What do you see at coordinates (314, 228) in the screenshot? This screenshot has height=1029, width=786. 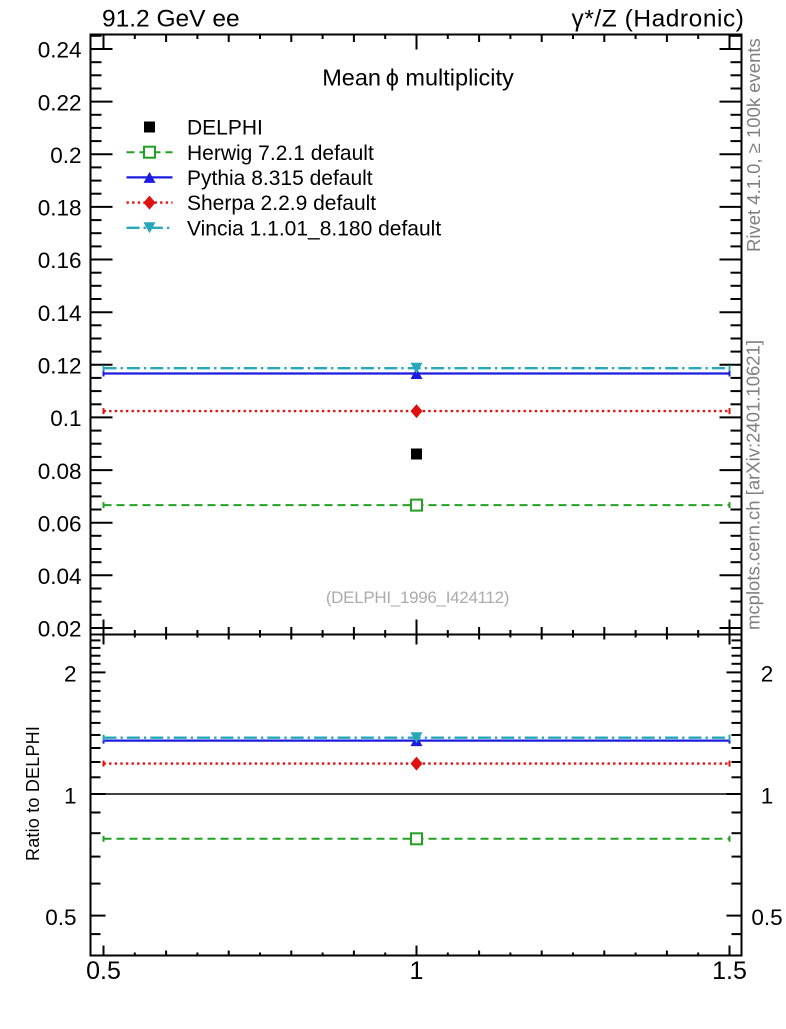 I see `svg-text: Vincia 1.1.01_8.180 default` at bounding box center [314, 228].